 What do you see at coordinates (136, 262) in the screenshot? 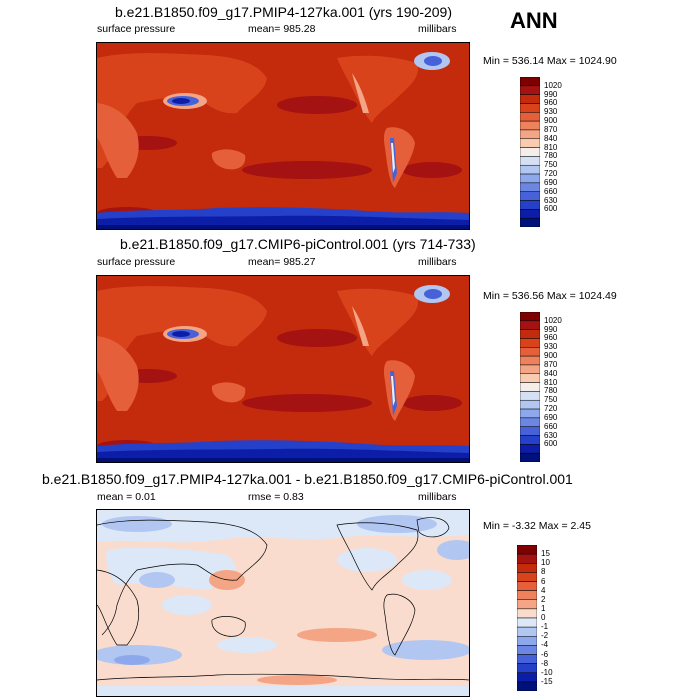
I see `panel-2-variable: surface pressure` at bounding box center [136, 262].